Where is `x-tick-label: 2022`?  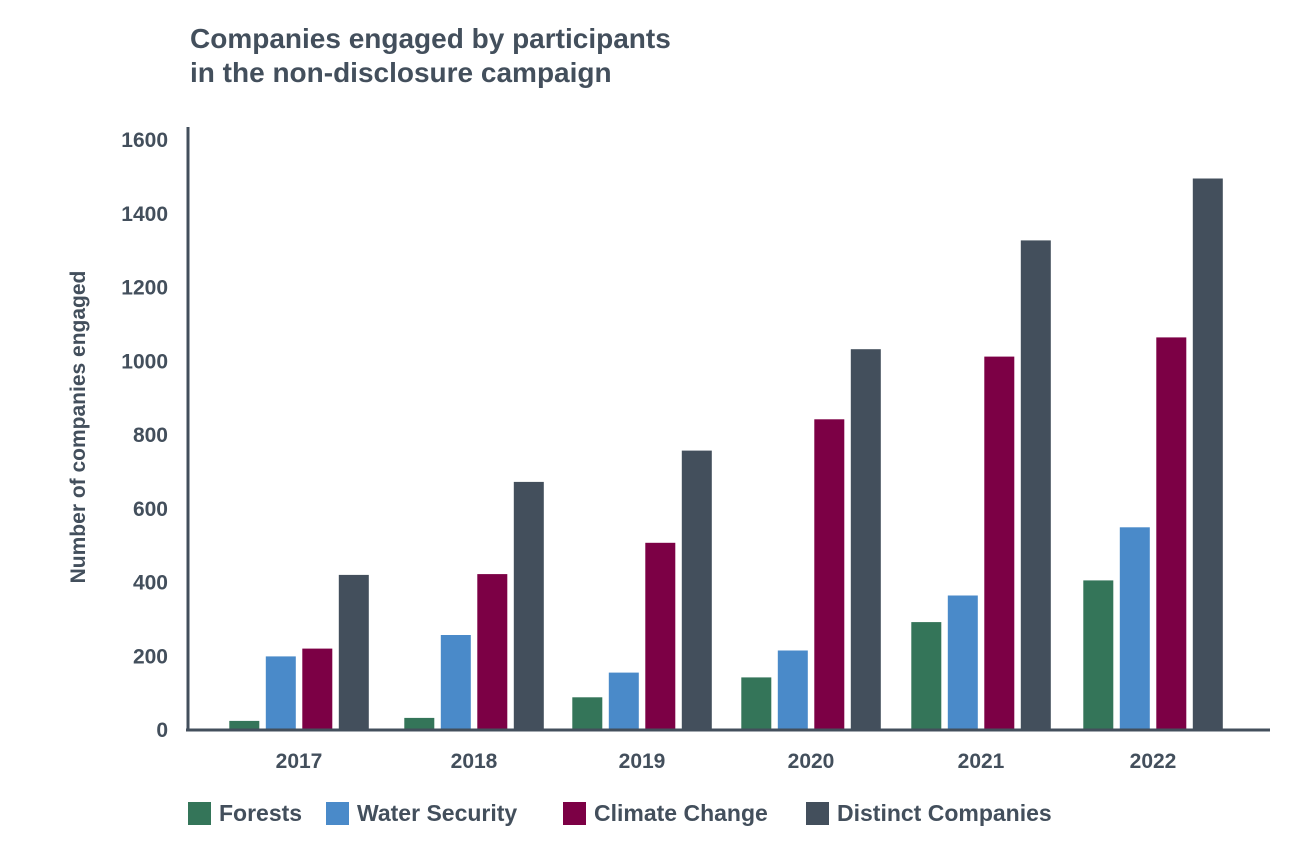 x-tick-label: 2022 is located at coordinates (1153, 761).